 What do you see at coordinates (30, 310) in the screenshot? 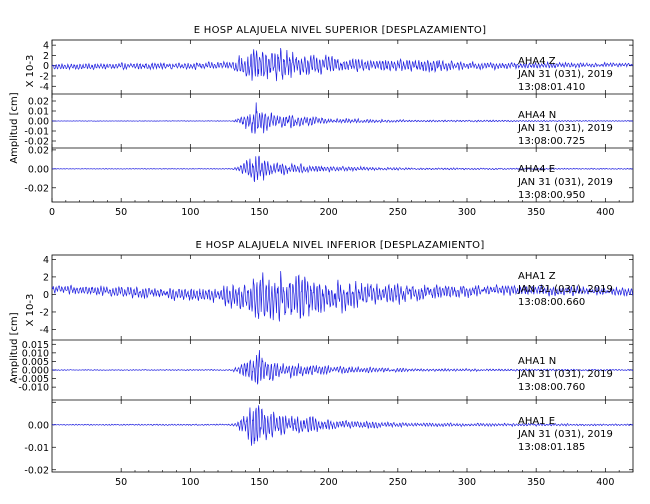
I see `scale-label-inferior: X 10-3` at bounding box center [30, 310].